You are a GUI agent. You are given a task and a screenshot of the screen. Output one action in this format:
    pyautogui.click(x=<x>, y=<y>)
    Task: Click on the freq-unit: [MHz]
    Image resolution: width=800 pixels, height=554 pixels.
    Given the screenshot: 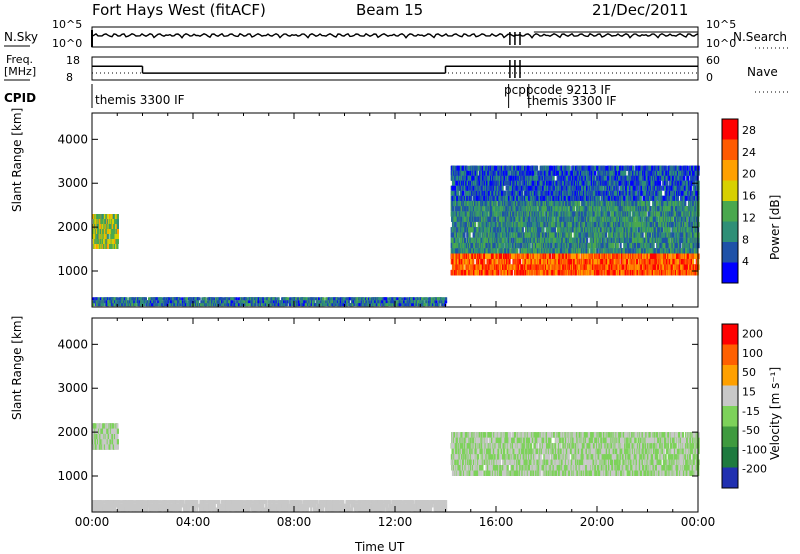 What is the action you would take?
    pyautogui.click(x=20, y=71)
    